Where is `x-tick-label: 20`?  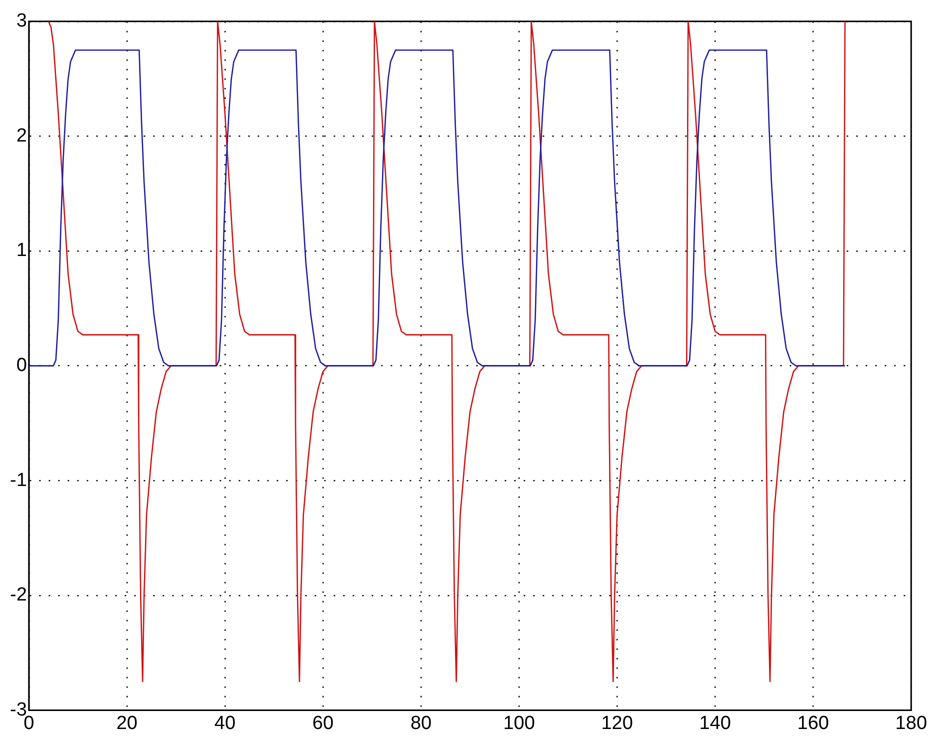 x-tick-label: 20 is located at coordinates (127, 723).